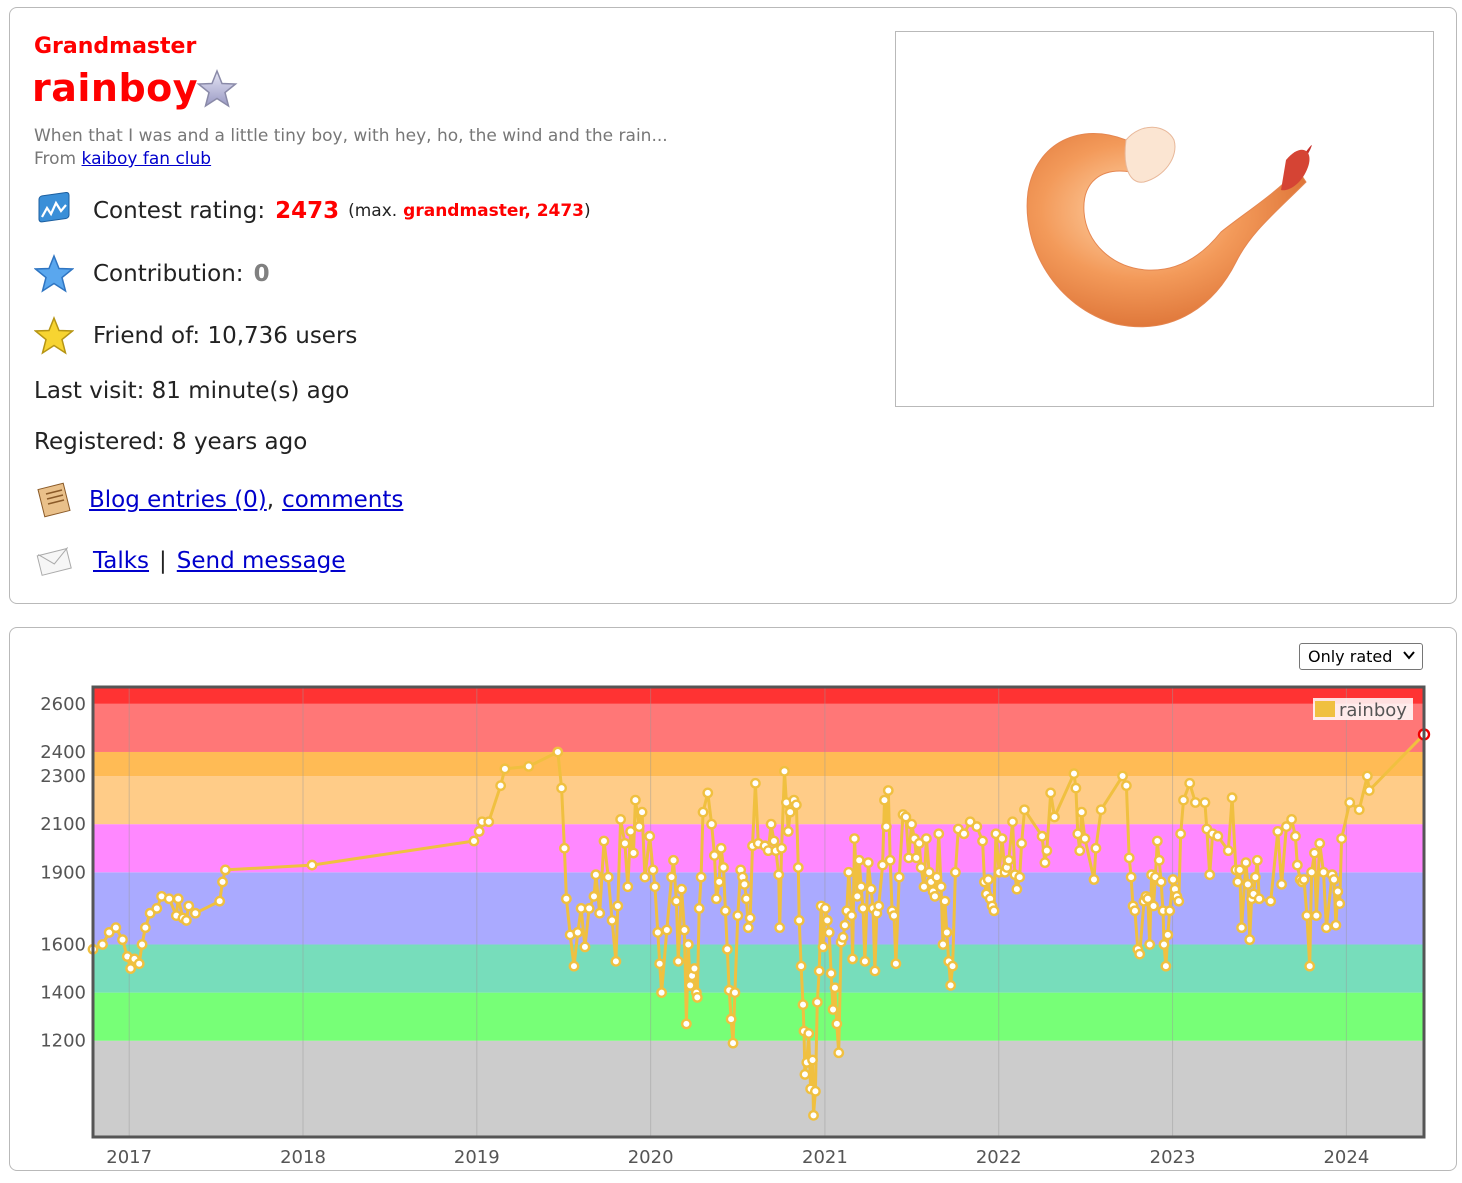  I want to click on contribution-label: Contribution:, so click(168, 274).